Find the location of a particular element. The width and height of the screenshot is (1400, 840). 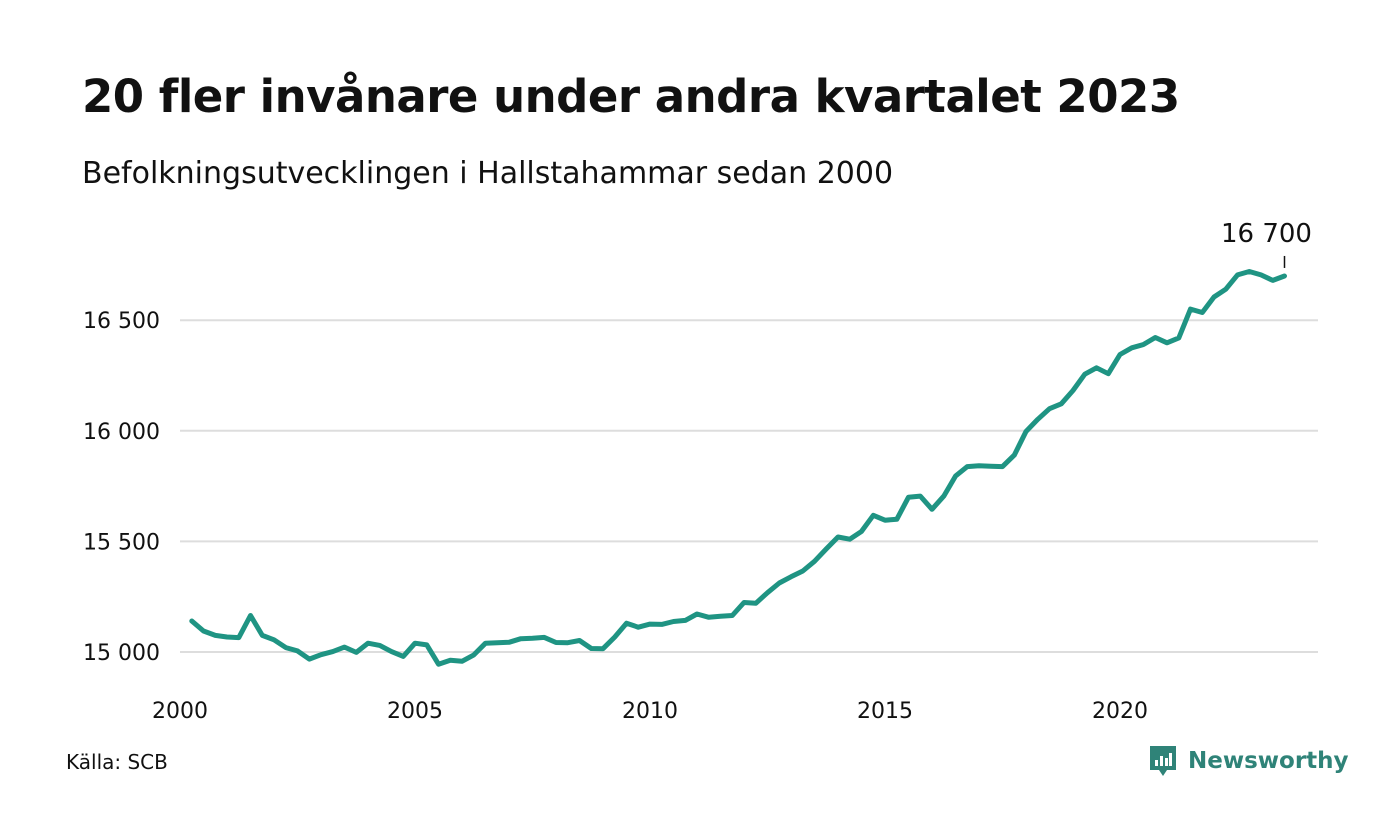

x-tick-label: 2010 is located at coordinates (650, 711).